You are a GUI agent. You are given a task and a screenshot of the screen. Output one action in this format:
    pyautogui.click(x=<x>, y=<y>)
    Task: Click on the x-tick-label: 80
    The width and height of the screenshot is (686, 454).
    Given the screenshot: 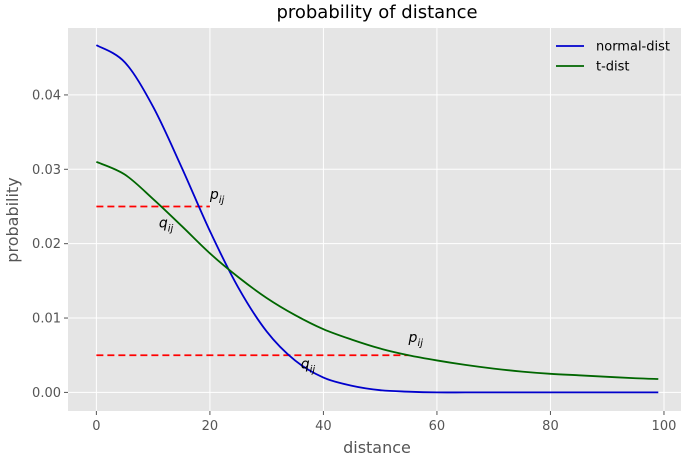 What is the action you would take?
    pyautogui.click(x=550, y=426)
    